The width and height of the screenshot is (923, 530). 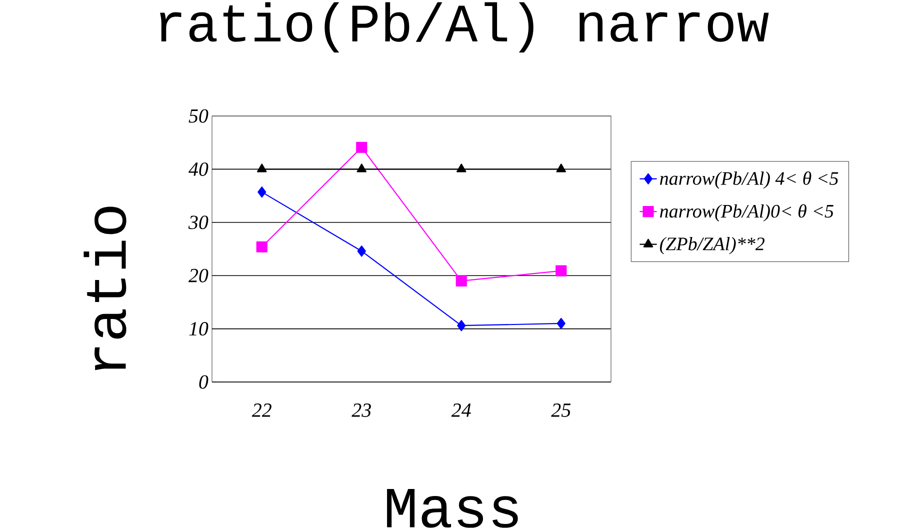 What do you see at coordinates (749, 180) in the screenshot?
I see `legend-label: narrow(Pb/Al) 4< θ <5` at bounding box center [749, 180].